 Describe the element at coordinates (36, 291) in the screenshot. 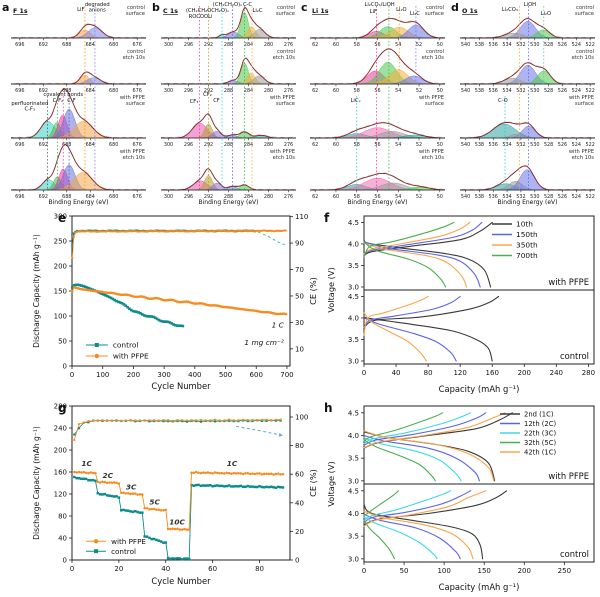

I see `y-axis-title-left: Discharge Capacity (mAh g⁻¹)` at that location.